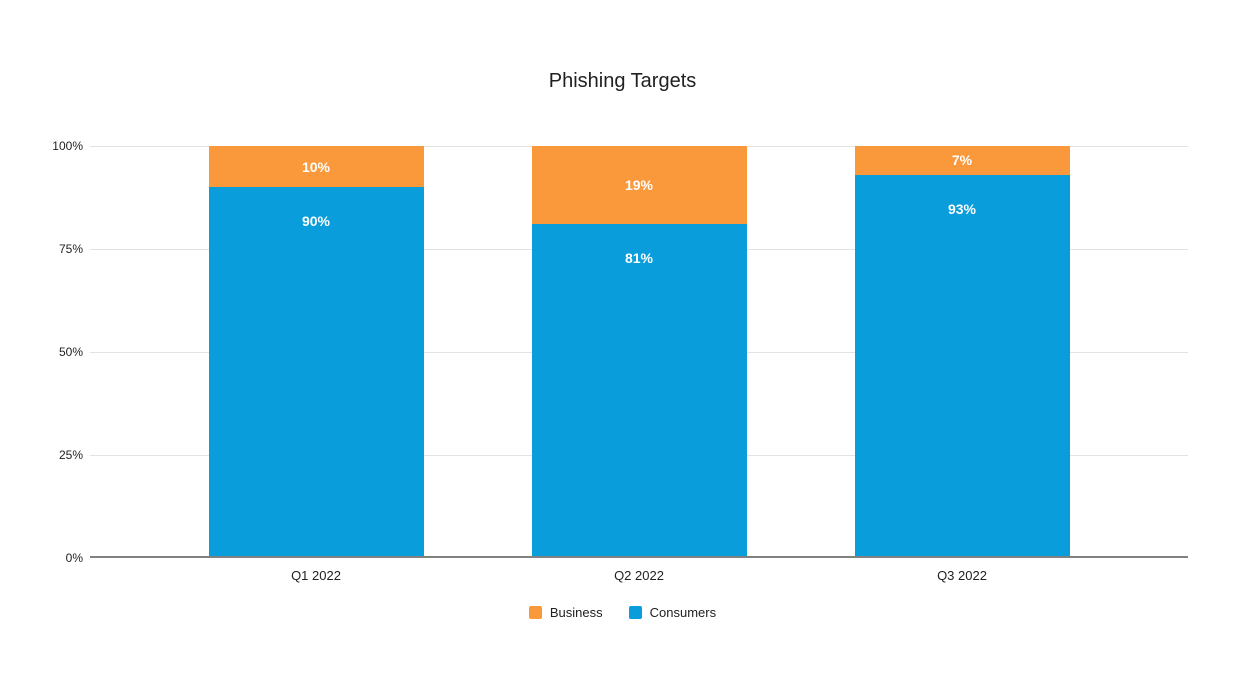 This screenshot has width=1245, height=700. What do you see at coordinates (70, 455) in the screenshot?
I see `y-axis-tick-label: 25%` at bounding box center [70, 455].